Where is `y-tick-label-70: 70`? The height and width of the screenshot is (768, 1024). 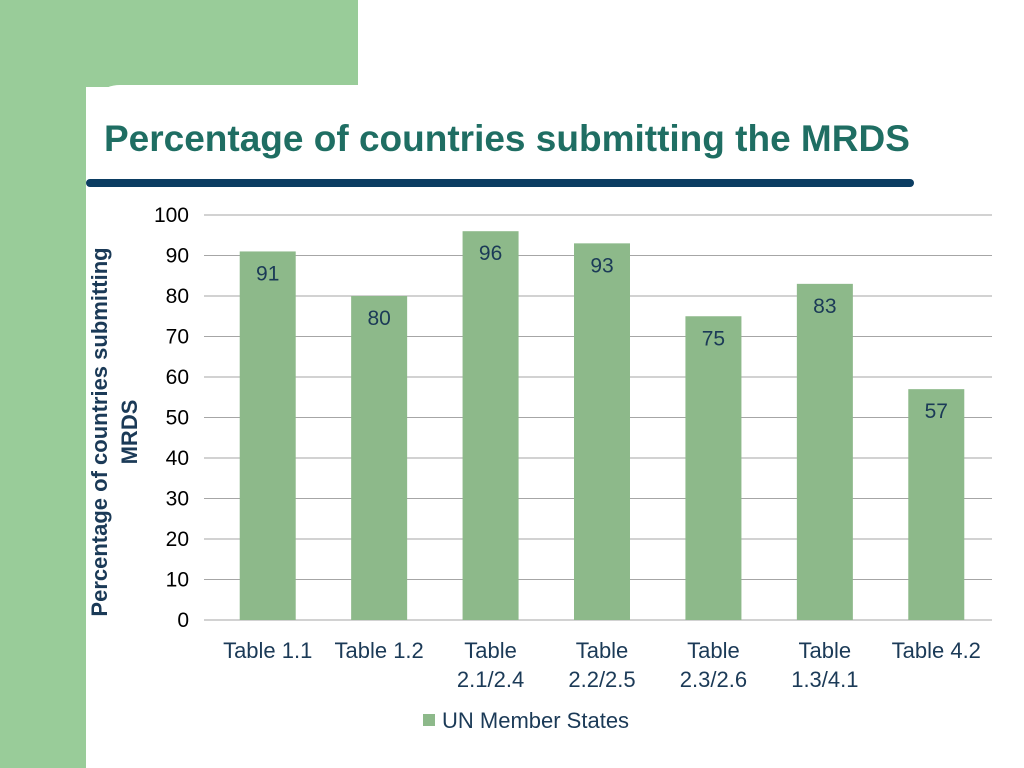
y-tick-label-70: 70 is located at coordinates (177, 337).